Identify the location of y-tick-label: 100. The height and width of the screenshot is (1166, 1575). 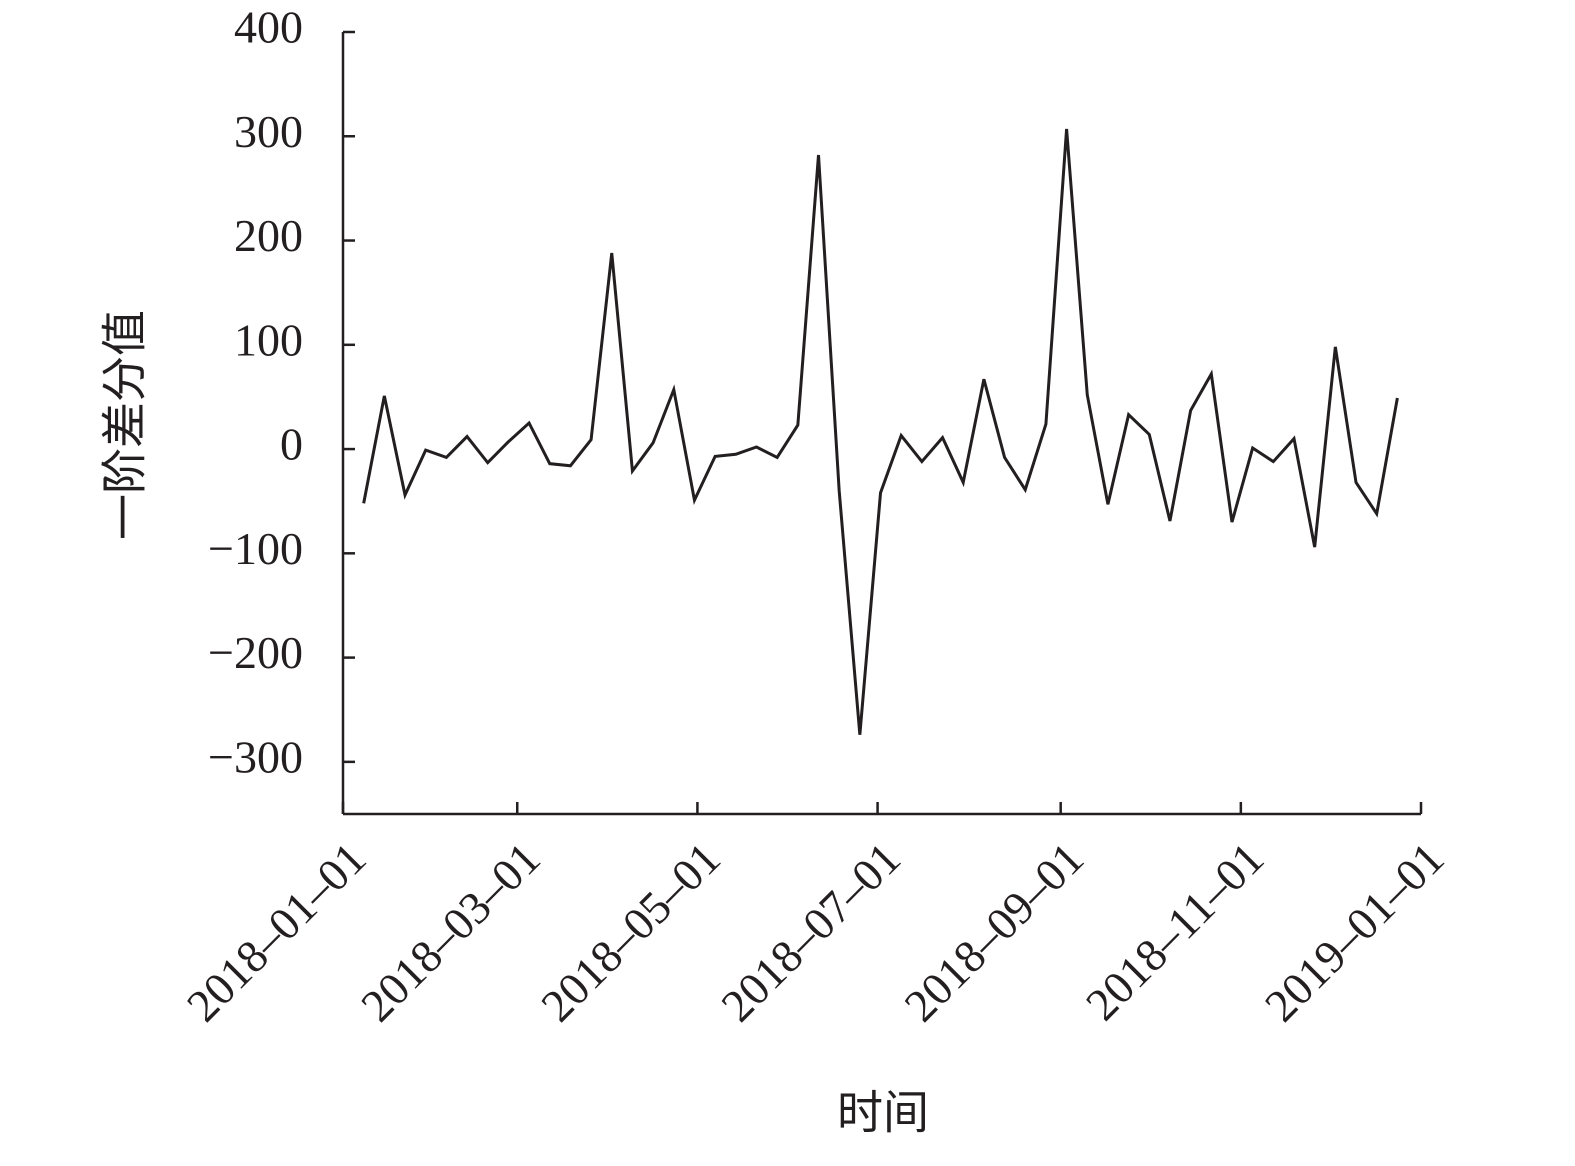
(268, 339).